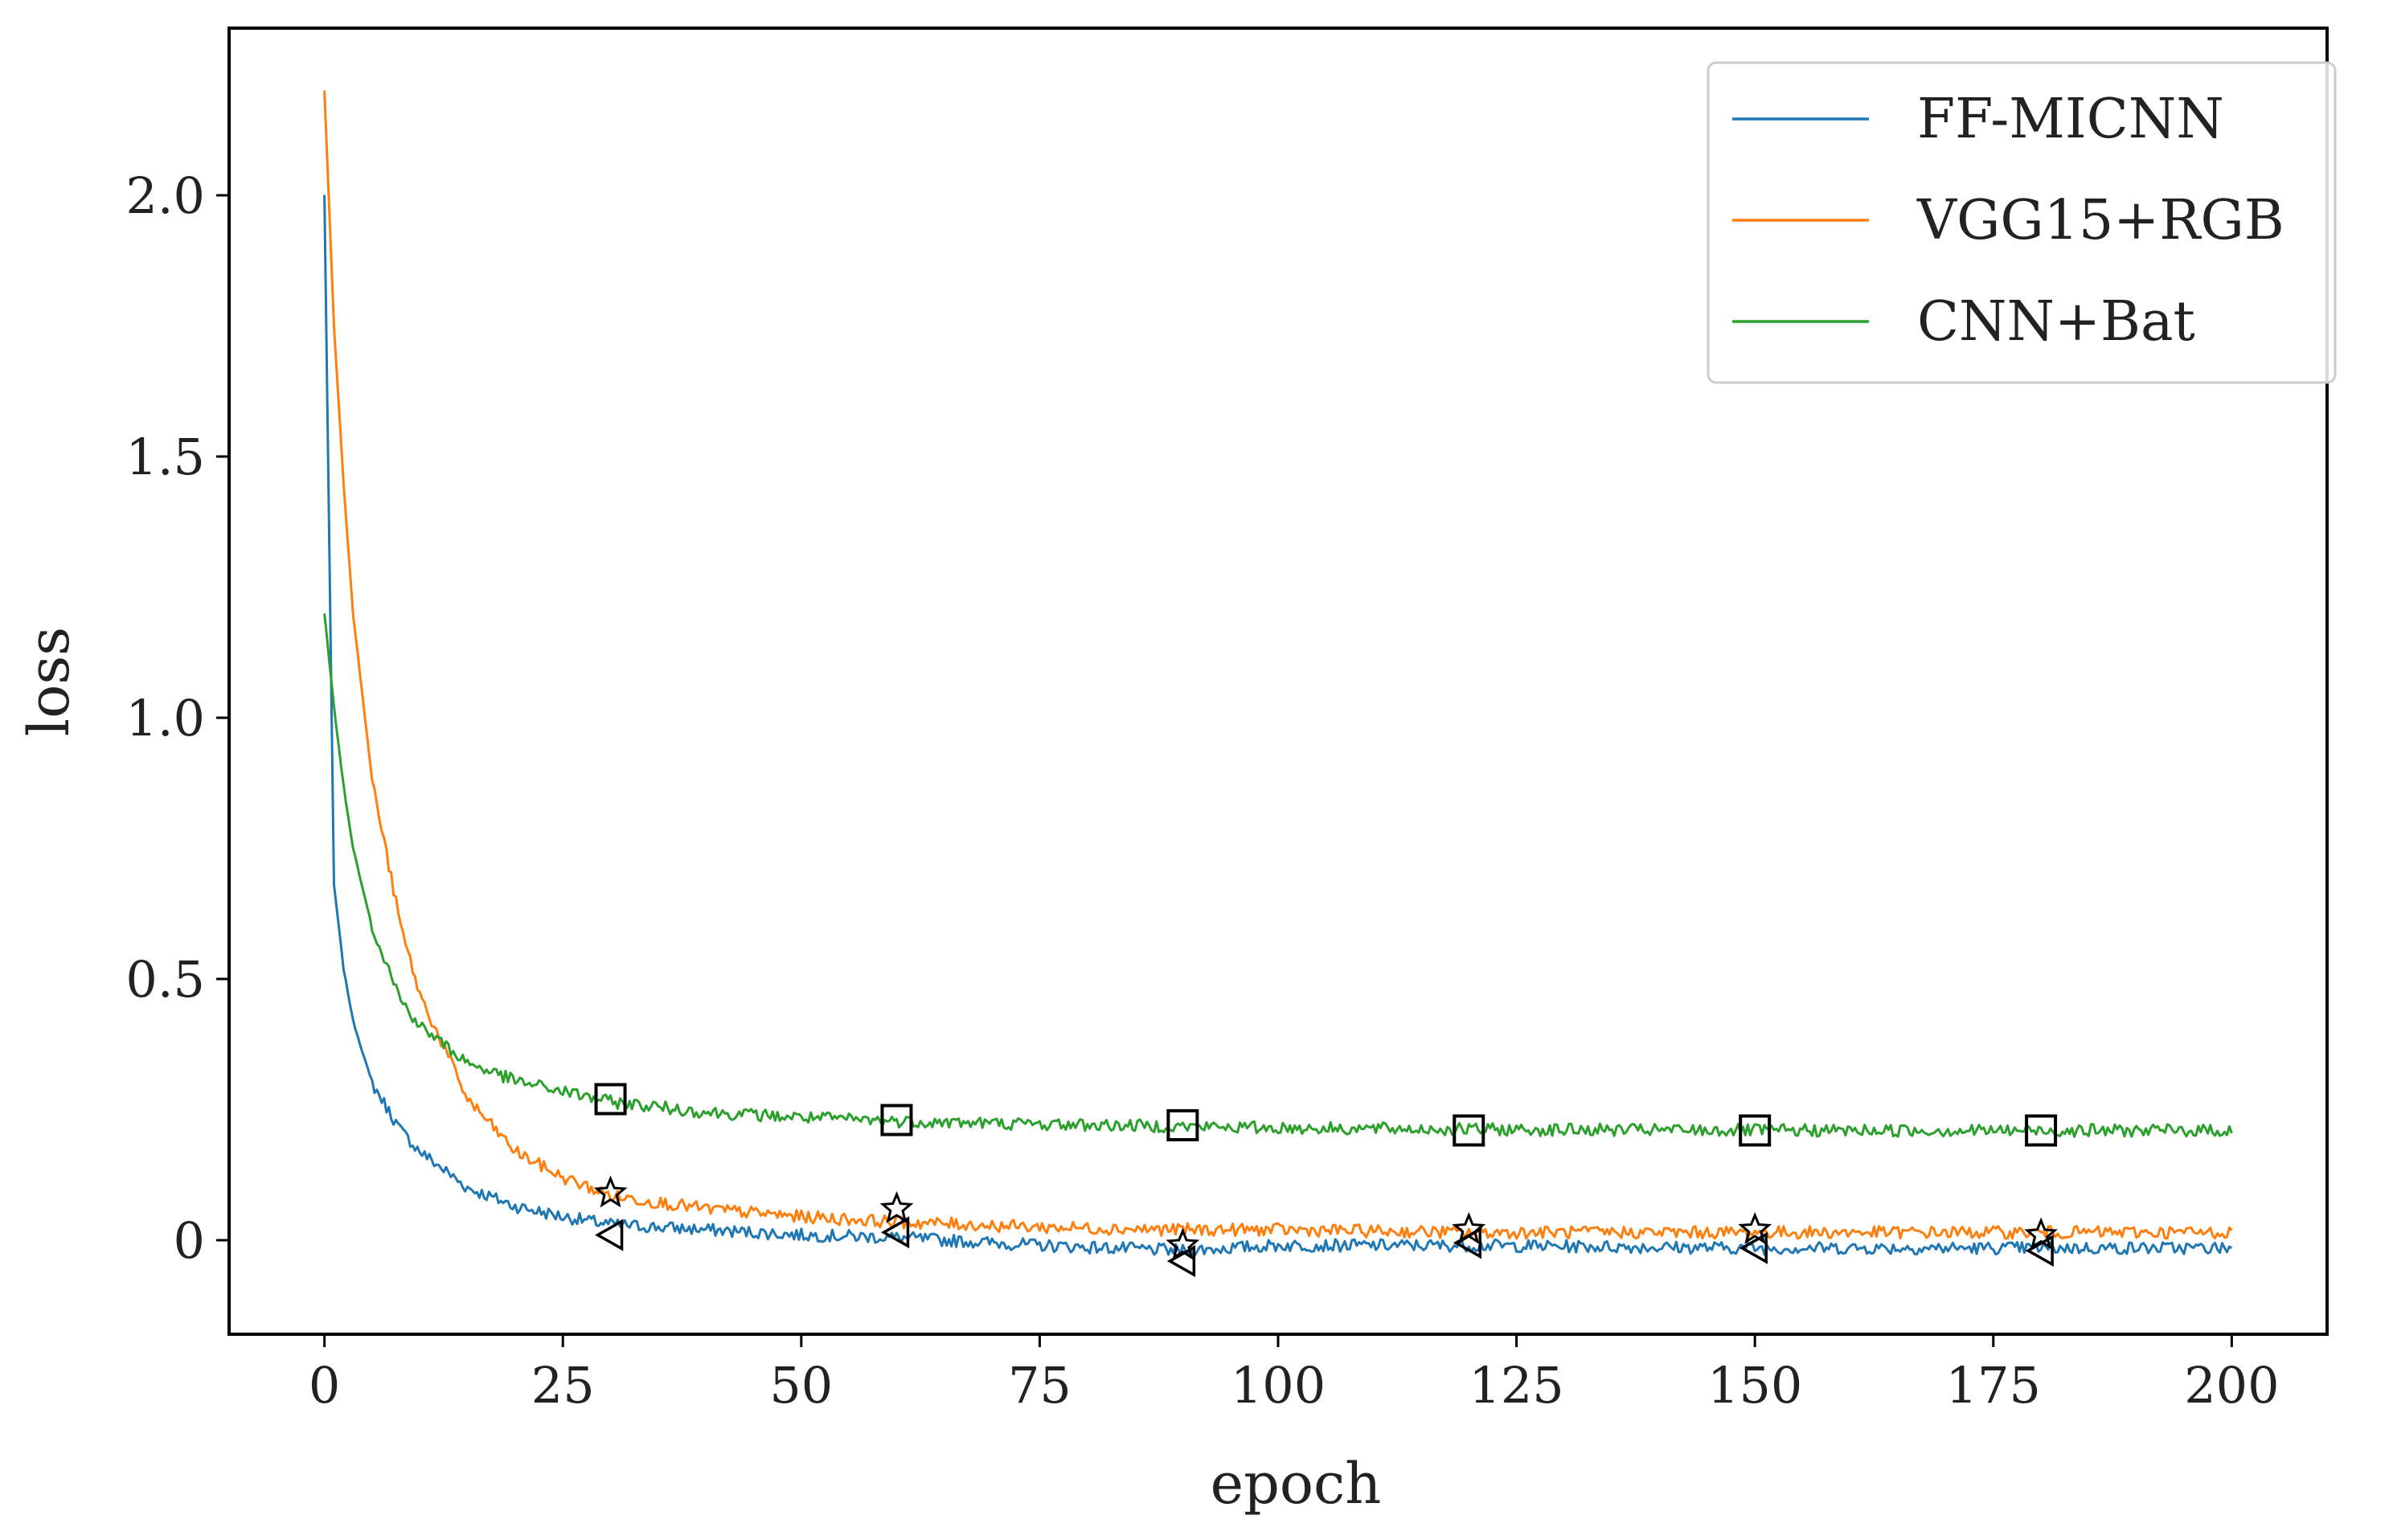  What do you see at coordinates (2100, 221) in the screenshot?
I see `legend-label-2: VGG15+RGB` at bounding box center [2100, 221].